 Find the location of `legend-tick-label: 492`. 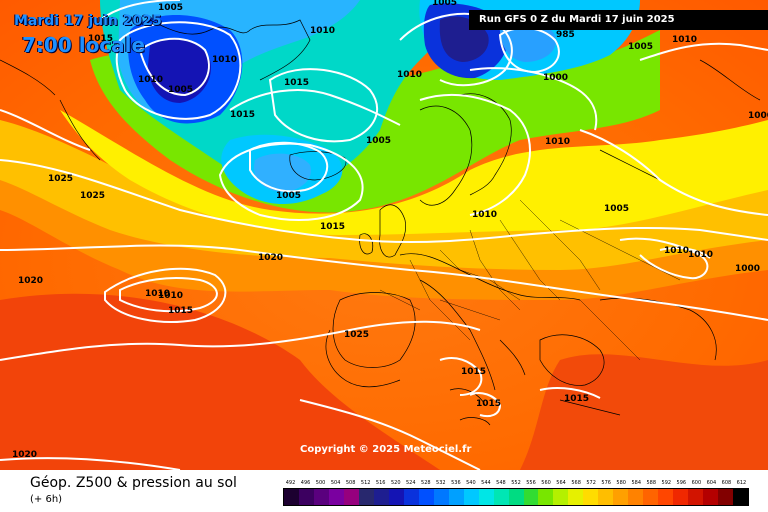

legend-tick-label: 492 is located at coordinates (290, 483).